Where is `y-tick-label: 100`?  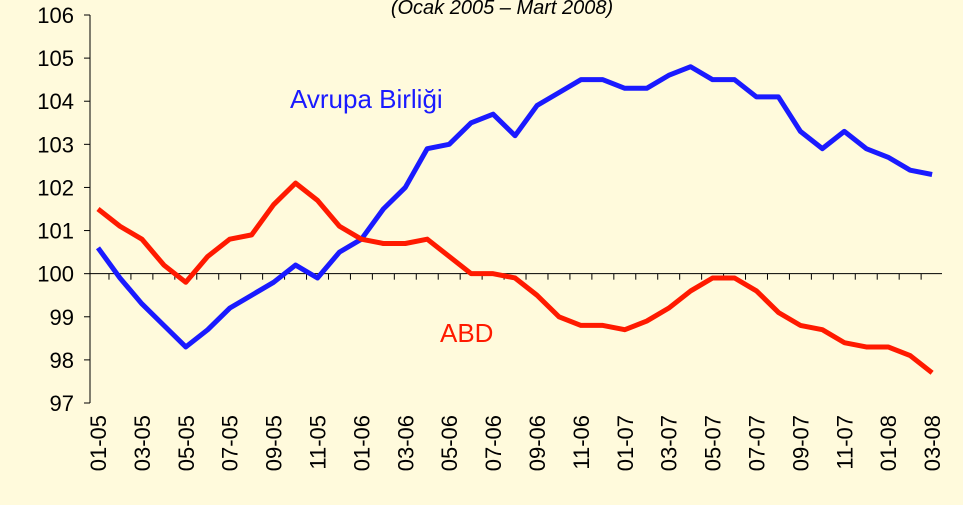 y-tick-label: 100 is located at coordinates (55, 274).